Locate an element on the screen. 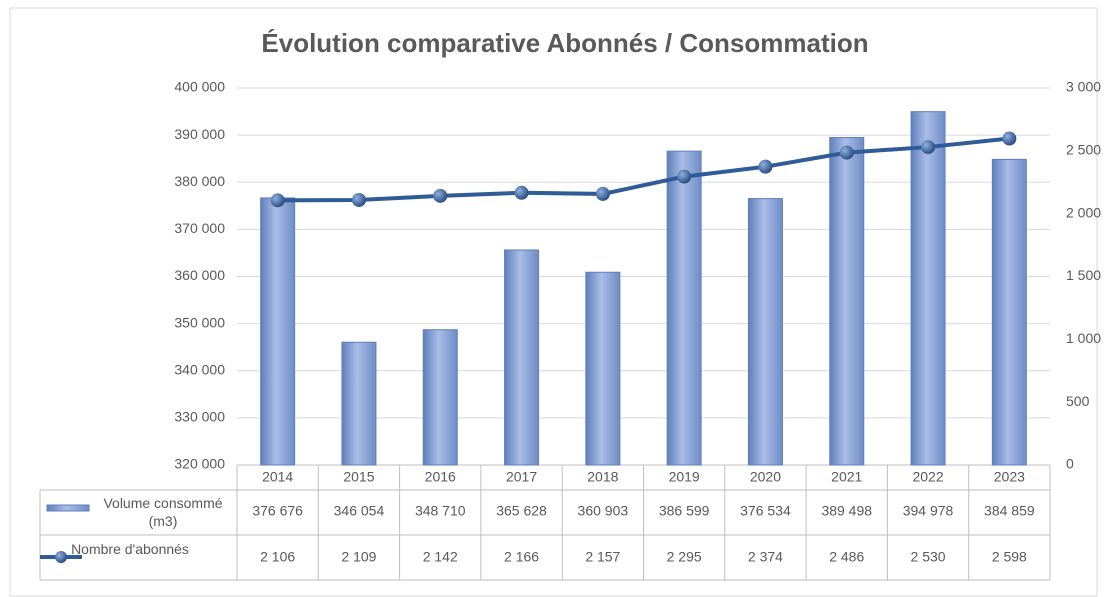 The height and width of the screenshot is (597, 1112). table-value: 2 486 is located at coordinates (846, 557).